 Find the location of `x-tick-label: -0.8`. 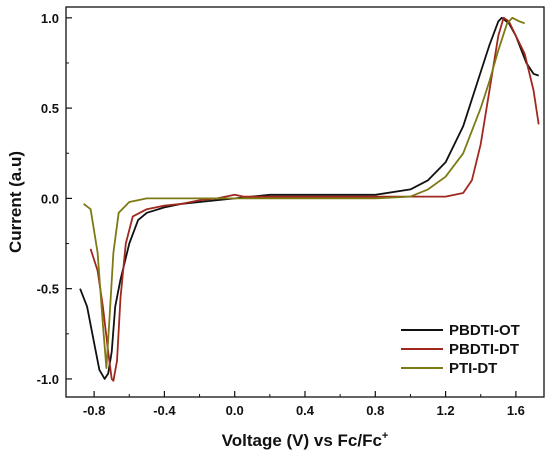

x-tick-label: -0.8 is located at coordinates (94, 410).